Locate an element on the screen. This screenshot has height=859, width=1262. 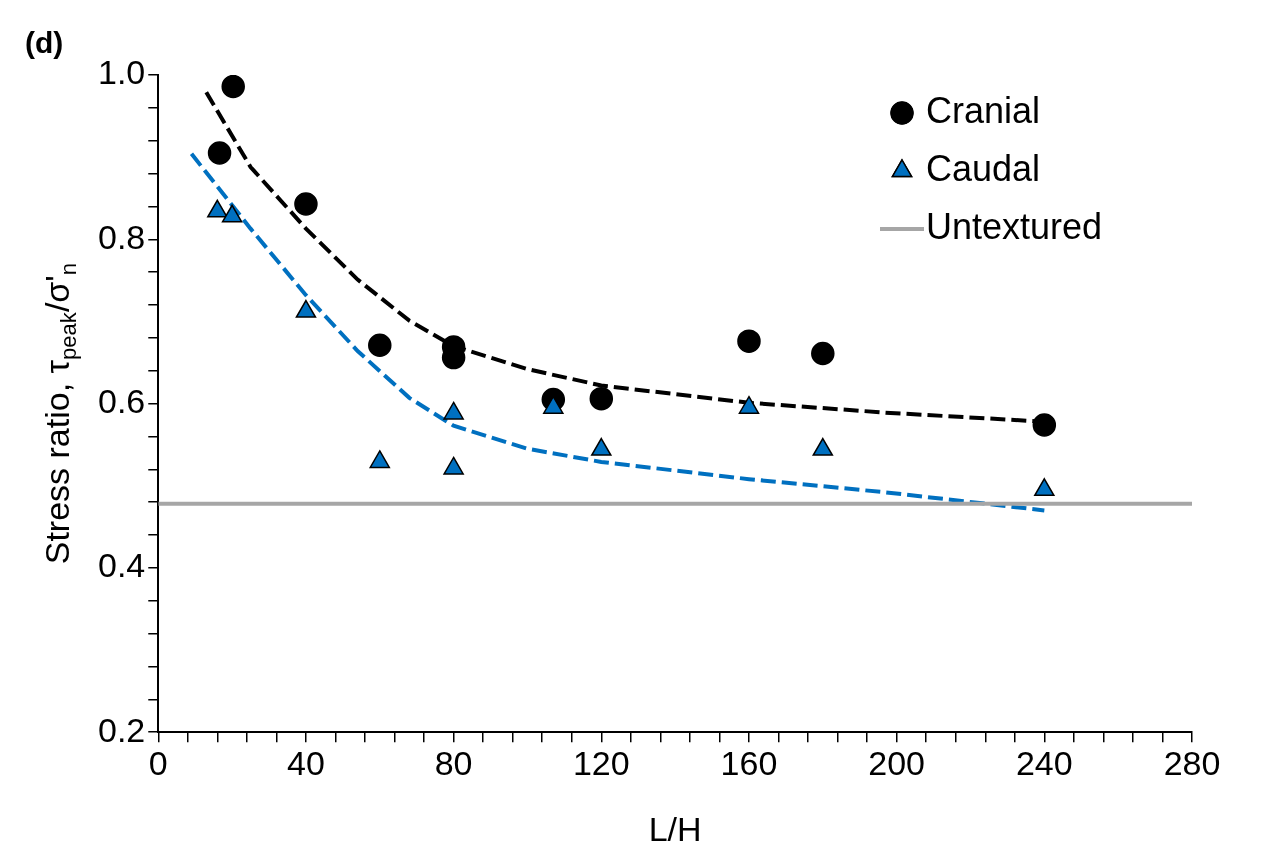
x-tick-label: 120 is located at coordinates (601, 762).